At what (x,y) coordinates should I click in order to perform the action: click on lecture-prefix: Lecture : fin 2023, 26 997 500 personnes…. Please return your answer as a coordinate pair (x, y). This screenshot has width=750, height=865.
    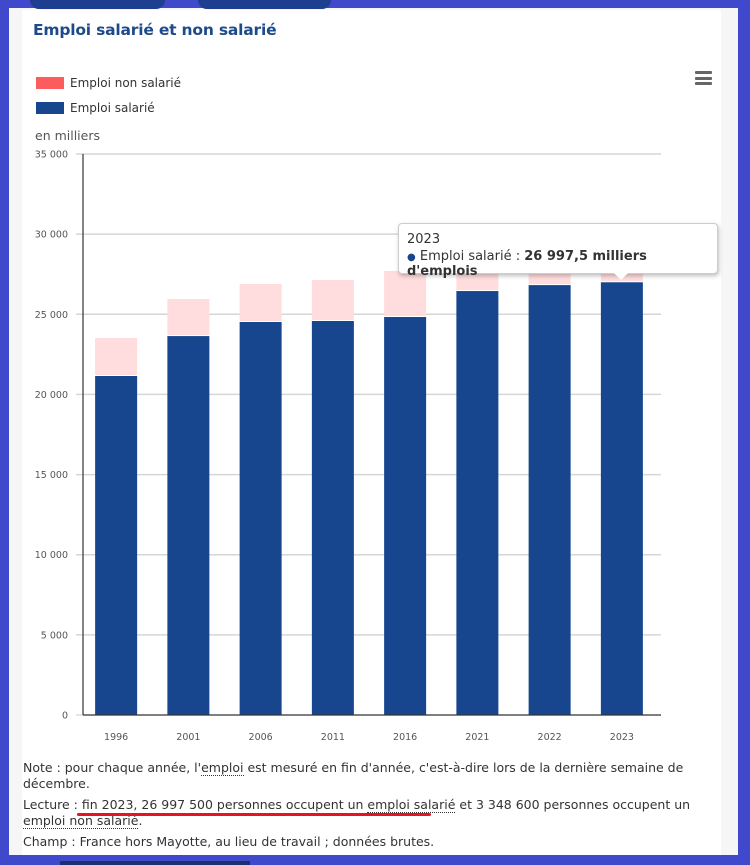
    Looking at the image, I should click on (195, 804).